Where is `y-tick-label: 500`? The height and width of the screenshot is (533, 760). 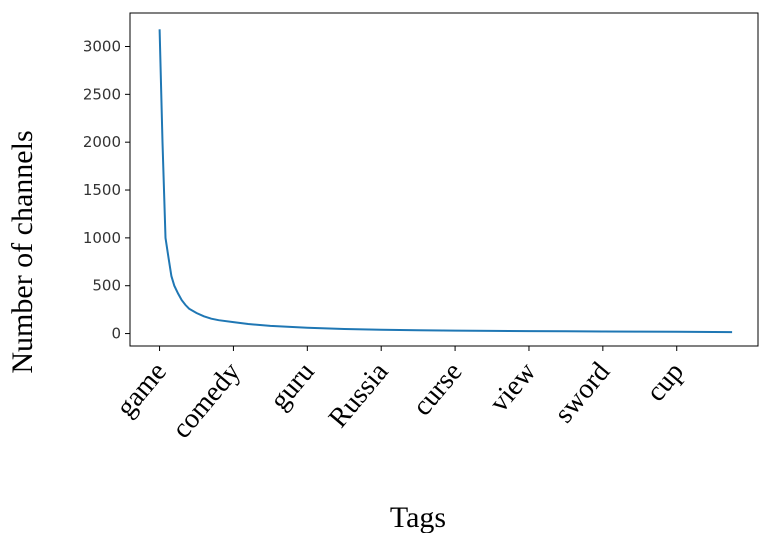
y-tick-label: 500 is located at coordinates (106, 286).